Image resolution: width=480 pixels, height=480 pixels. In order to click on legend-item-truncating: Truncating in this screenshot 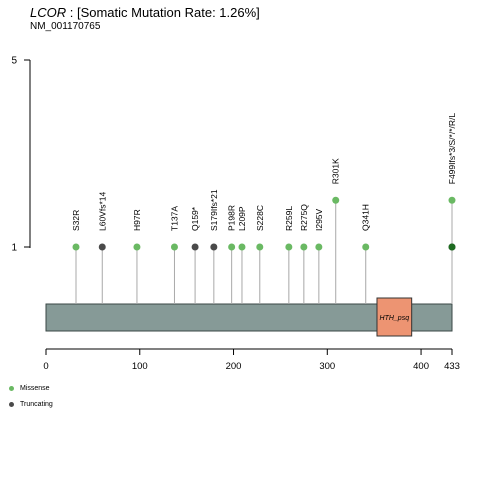, I will do `click(31, 404)`.